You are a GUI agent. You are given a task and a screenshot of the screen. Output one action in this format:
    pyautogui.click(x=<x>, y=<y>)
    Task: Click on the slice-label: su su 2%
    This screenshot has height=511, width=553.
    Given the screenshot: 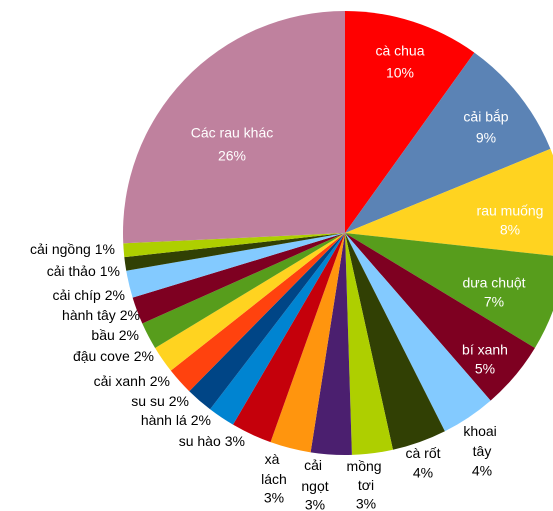 What is the action you would take?
    pyautogui.click(x=160, y=401)
    